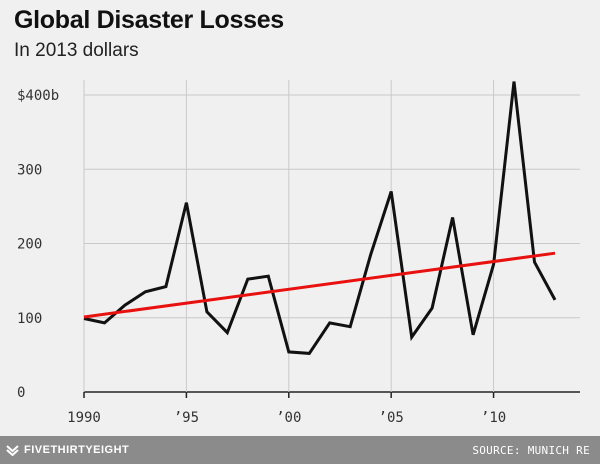 This screenshot has height=464, width=600. What do you see at coordinates (493, 418) in the screenshot?
I see `x-tick-label: ’10` at bounding box center [493, 418].